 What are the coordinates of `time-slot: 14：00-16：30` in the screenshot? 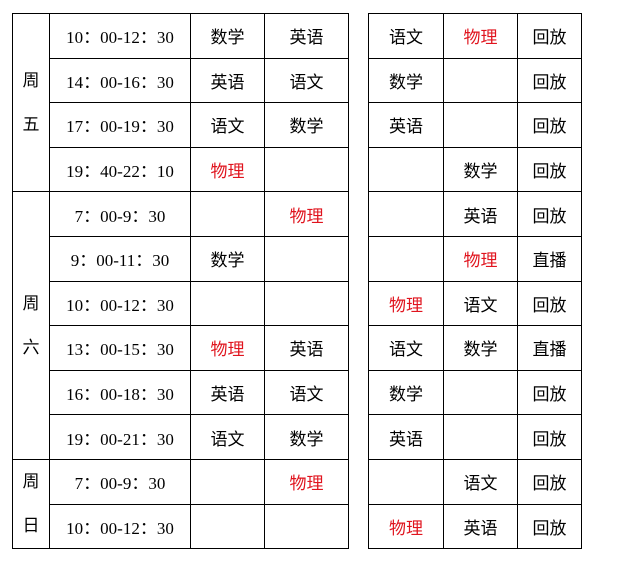 It's located at (120, 80).